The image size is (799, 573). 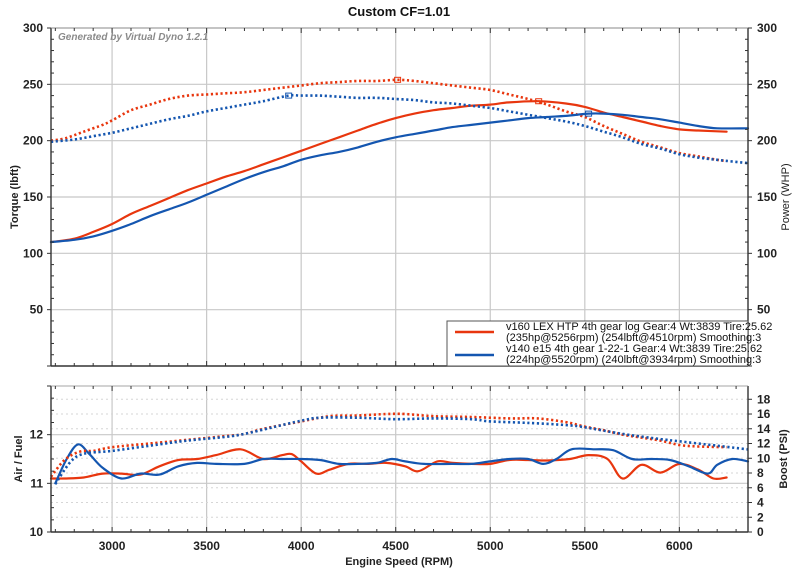 I want to click on bottom-air_fuel-line-v160, so click(x=388, y=464).